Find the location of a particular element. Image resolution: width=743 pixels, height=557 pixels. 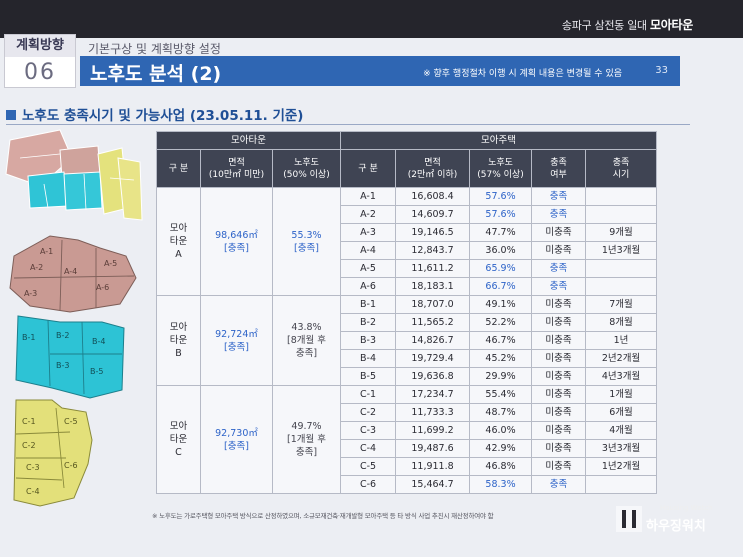

row-area: 19,146.5 is located at coordinates (433, 232).